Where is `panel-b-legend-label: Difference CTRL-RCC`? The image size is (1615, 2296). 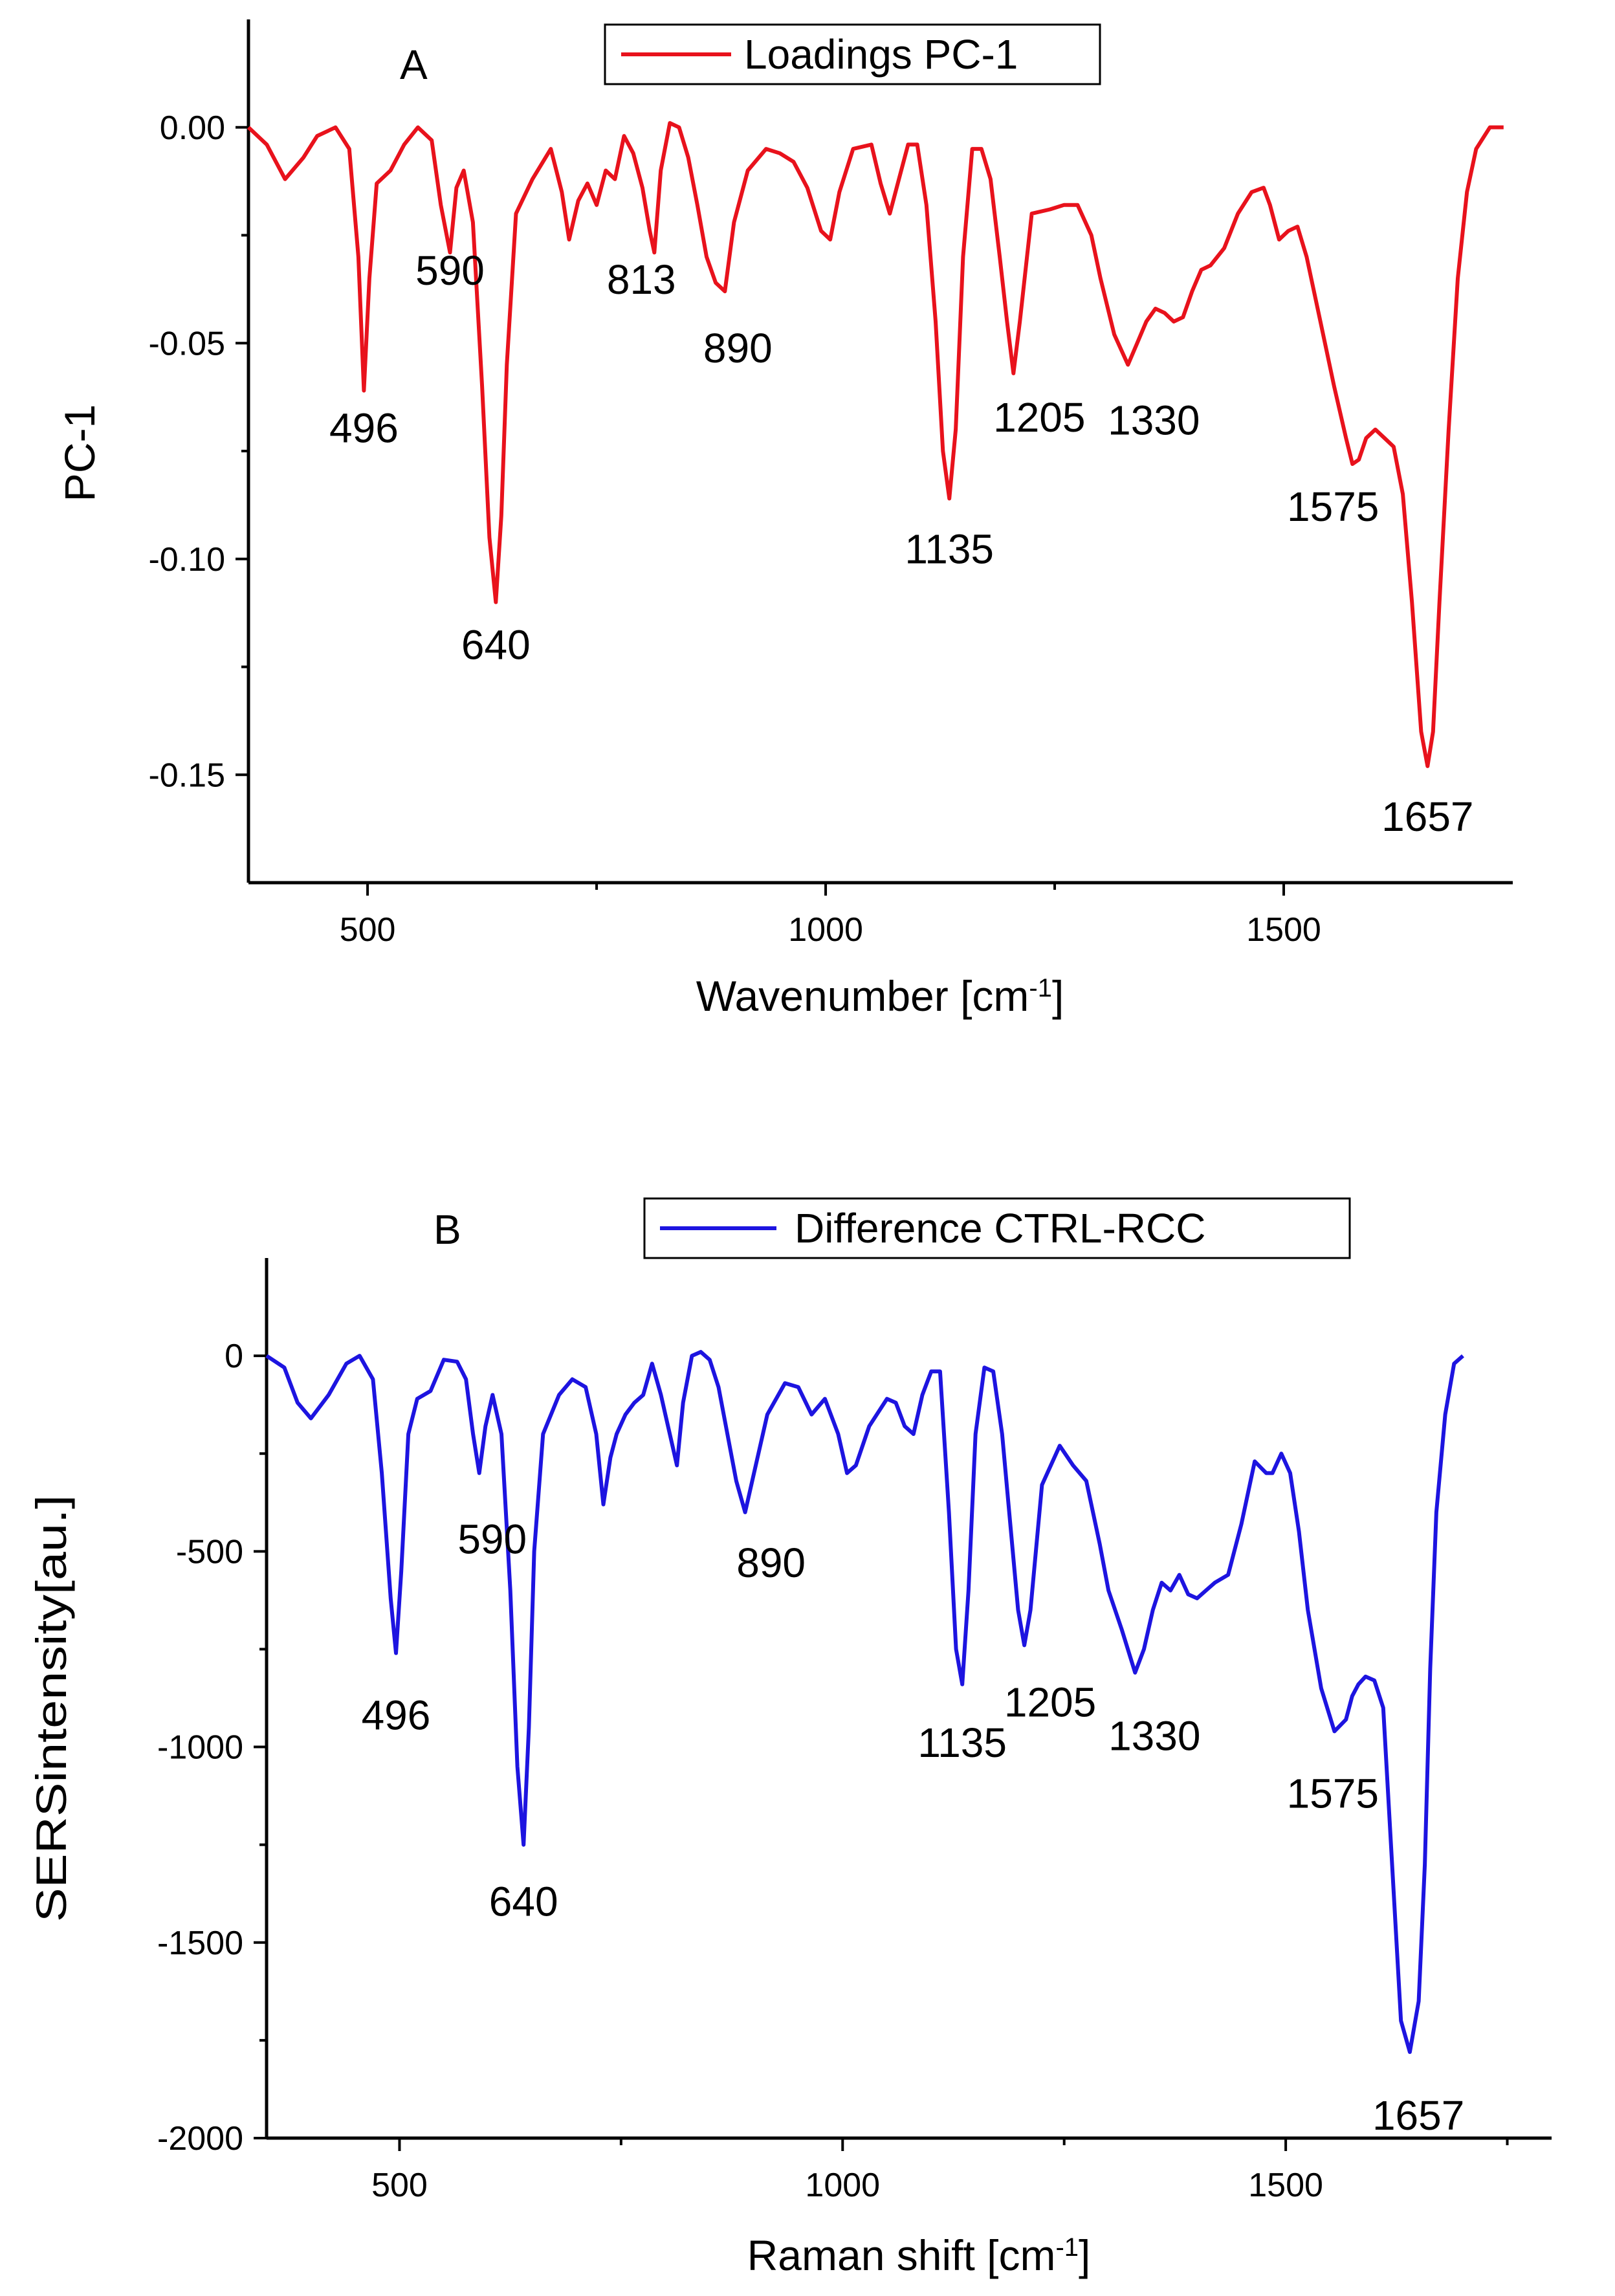 panel-b-legend-label: Difference CTRL-RCC is located at coordinates (1000, 1228).